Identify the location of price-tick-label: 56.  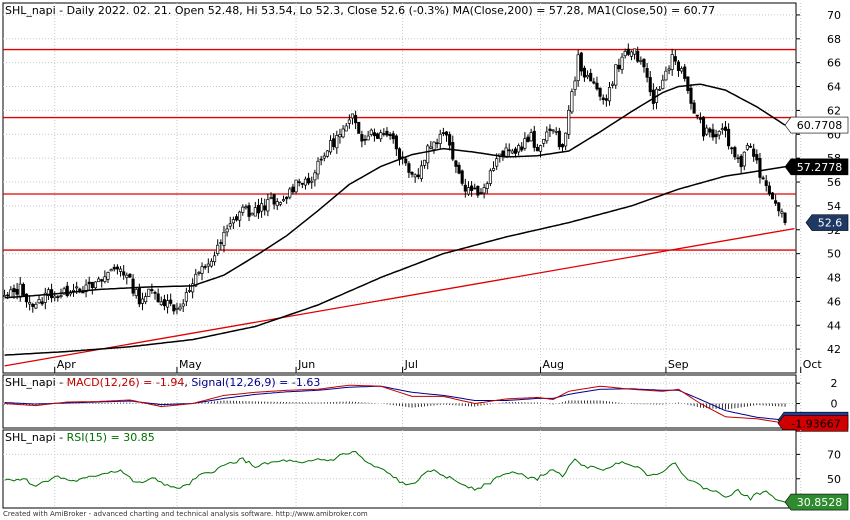
(834, 182).